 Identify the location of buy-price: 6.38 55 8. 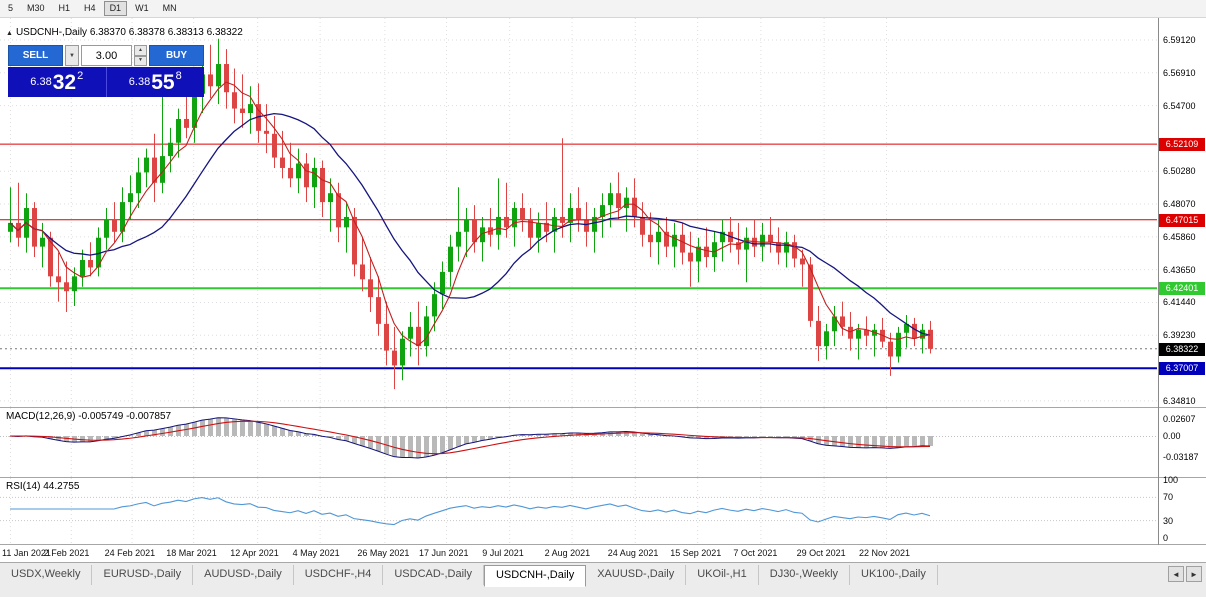
(156, 82).